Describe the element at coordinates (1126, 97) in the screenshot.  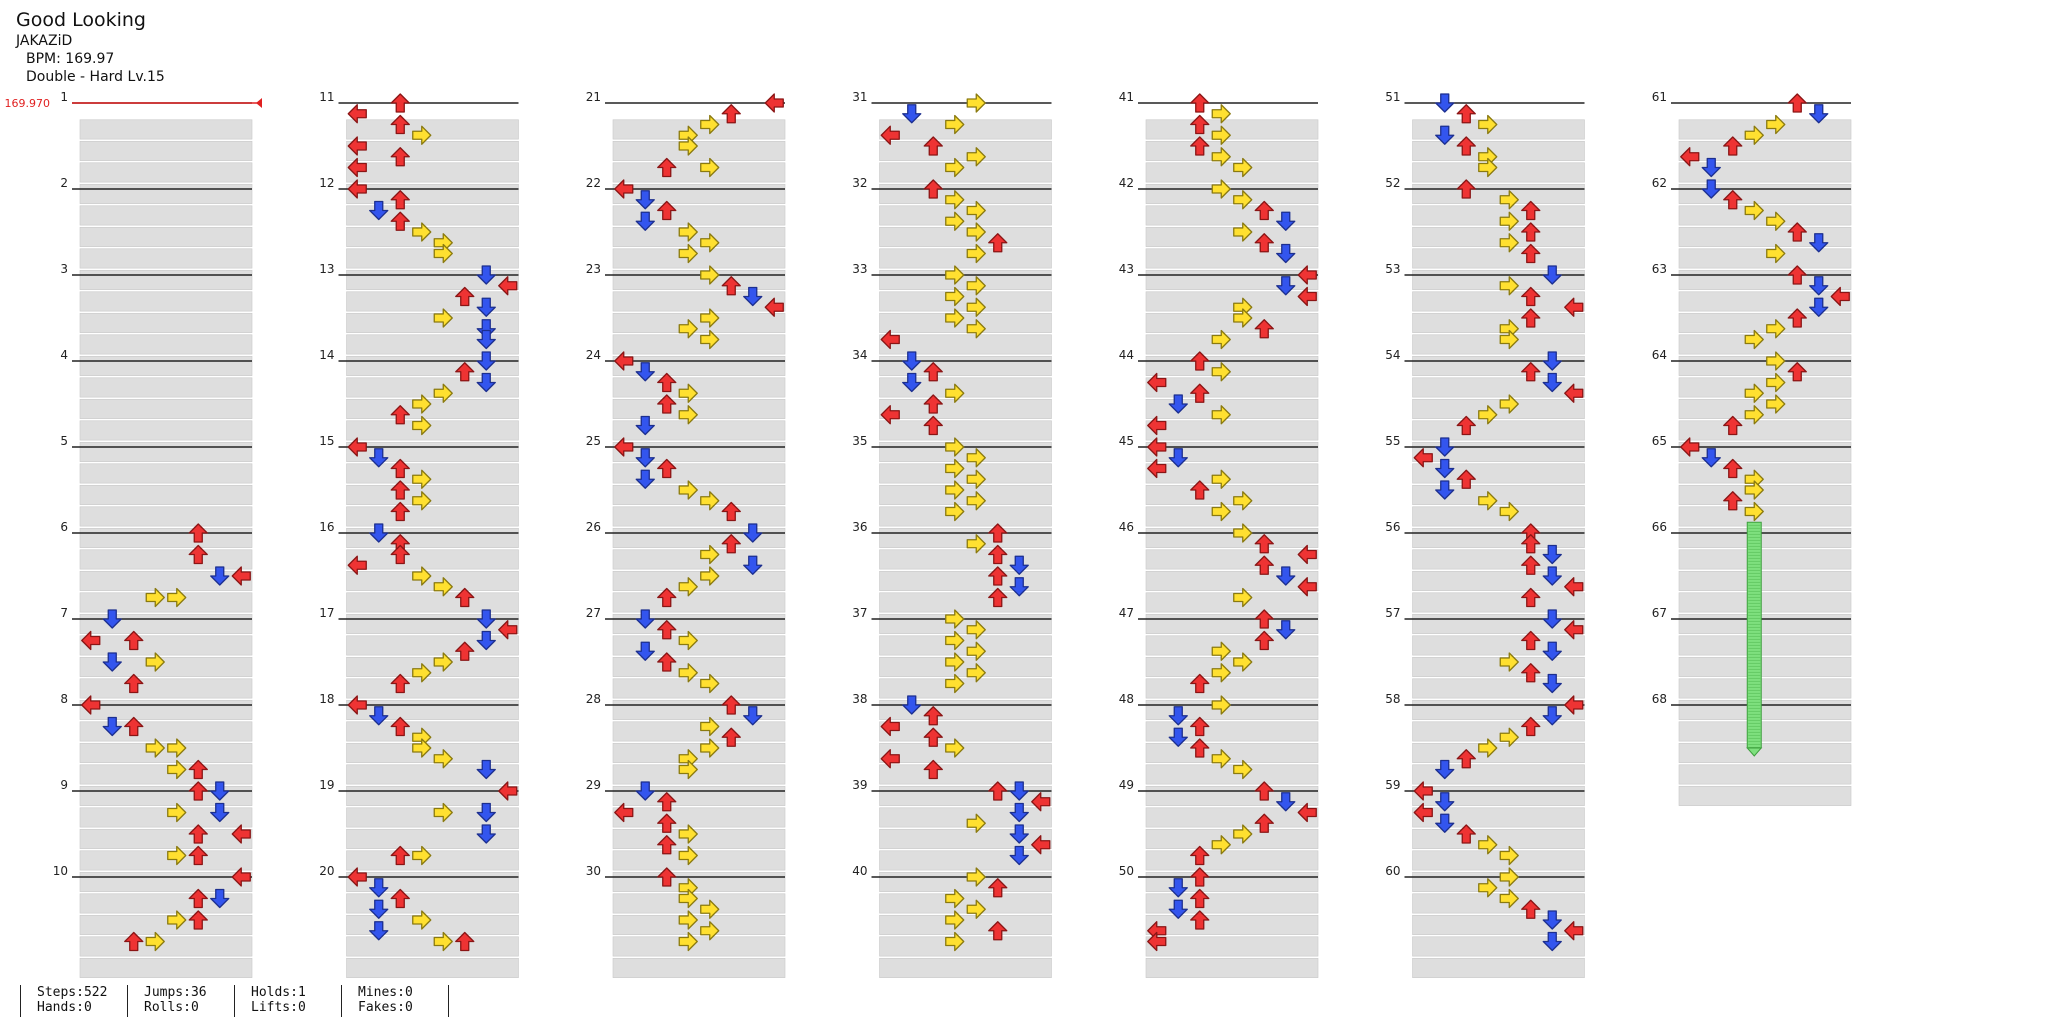
I see `measure-number: 41` at that location.